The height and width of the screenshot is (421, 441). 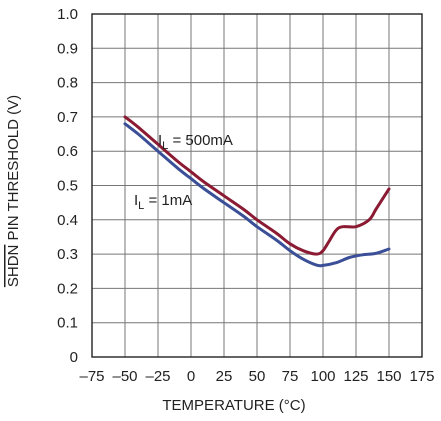 What do you see at coordinates (160, 140) in the screenshot?
I see `series-label-500mA-main: I` at bounding box center [160, 140].